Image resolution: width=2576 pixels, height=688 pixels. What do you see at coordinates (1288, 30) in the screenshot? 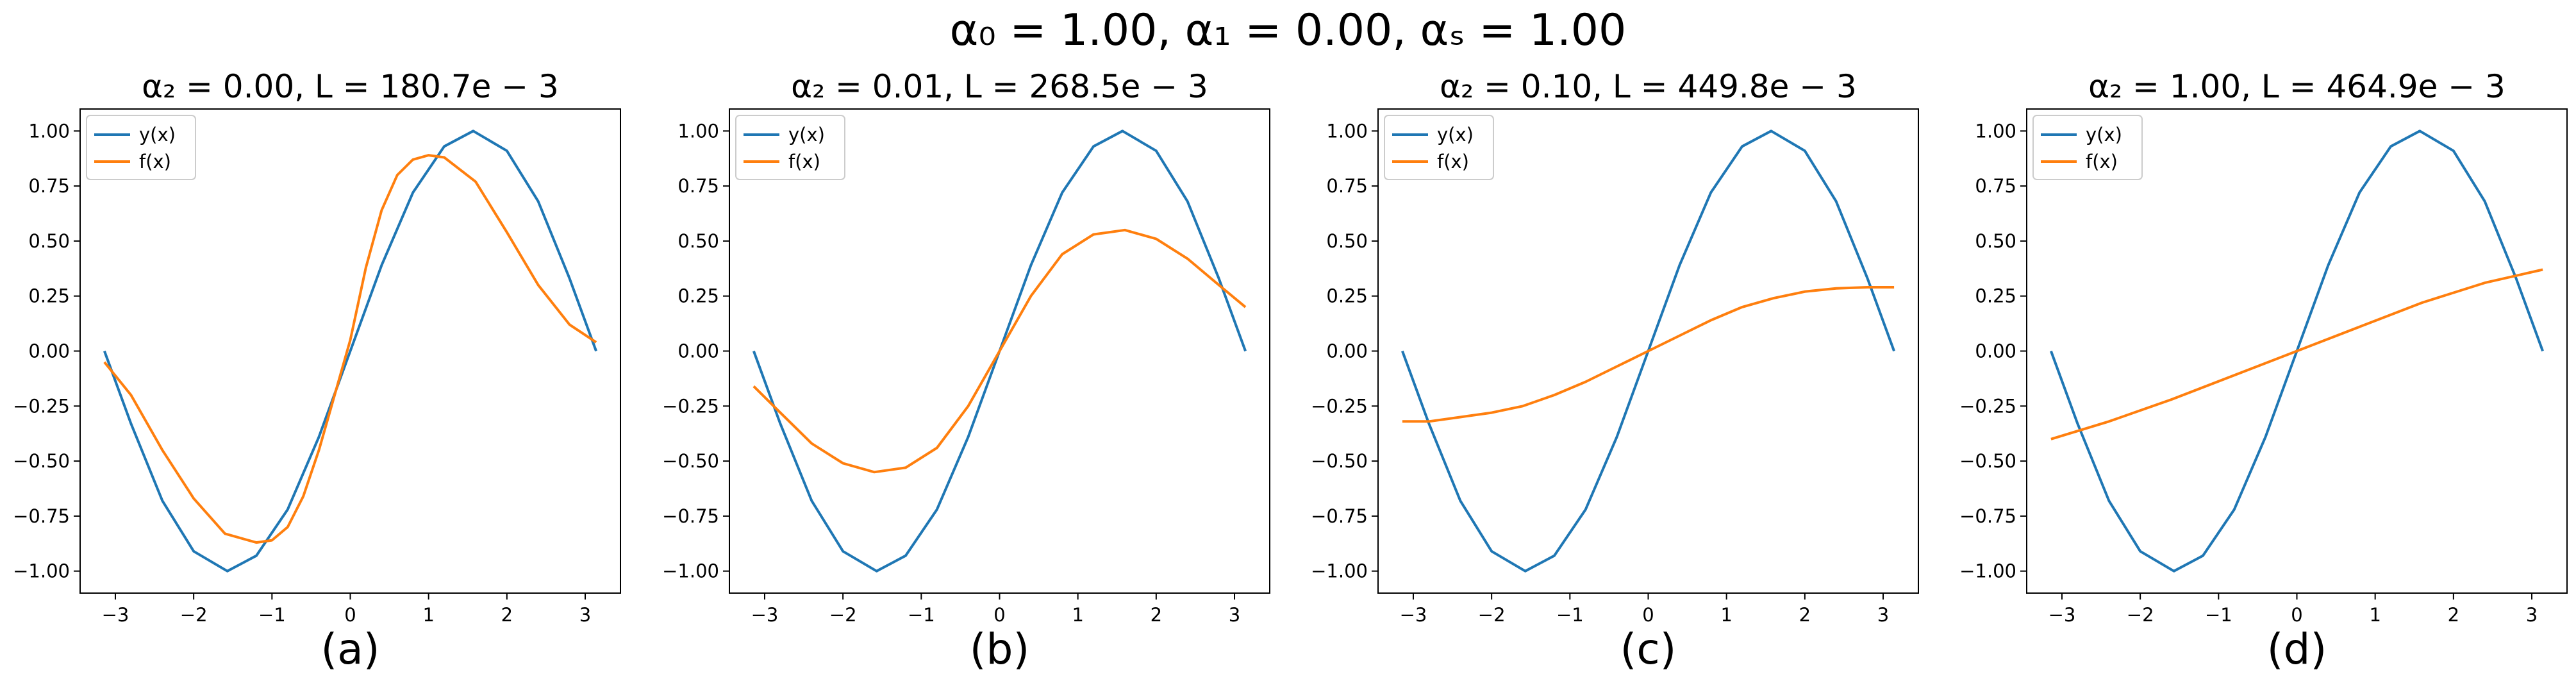
I see `figure-suptitle: α₀ = 1.00, α₁ = 0.00, αₛ = 1.00` at bounding box center [1288, 30].